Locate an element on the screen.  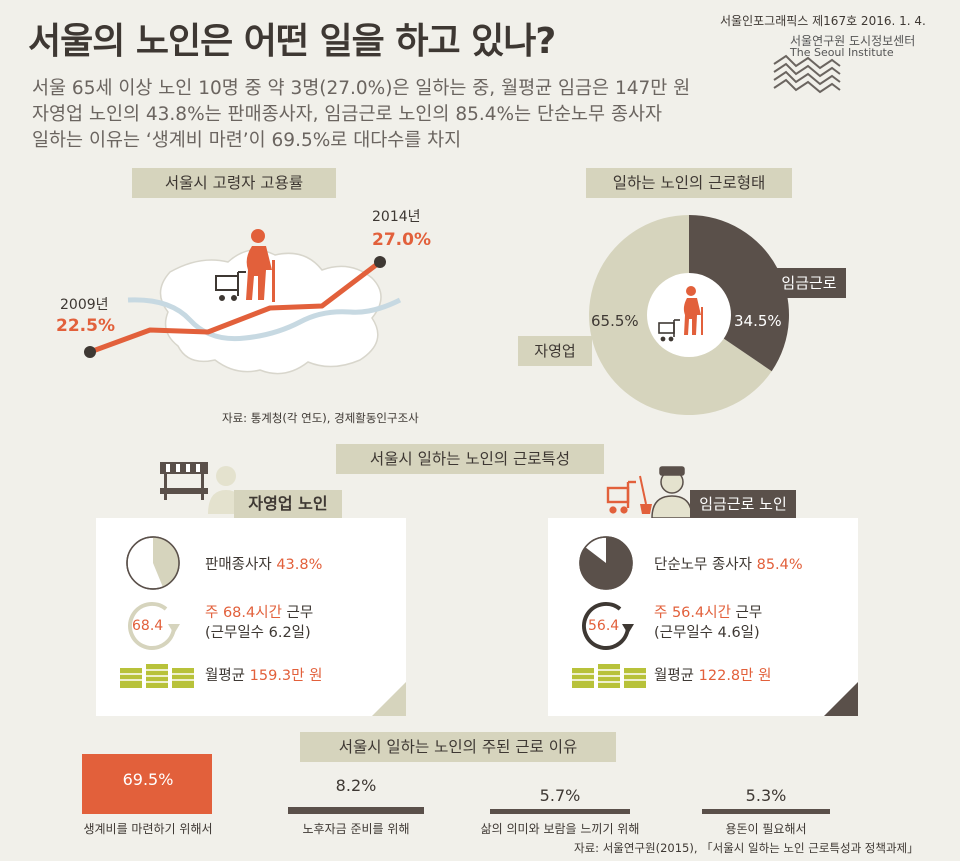
wage-worker-slice is located at coordinates (739, 293).